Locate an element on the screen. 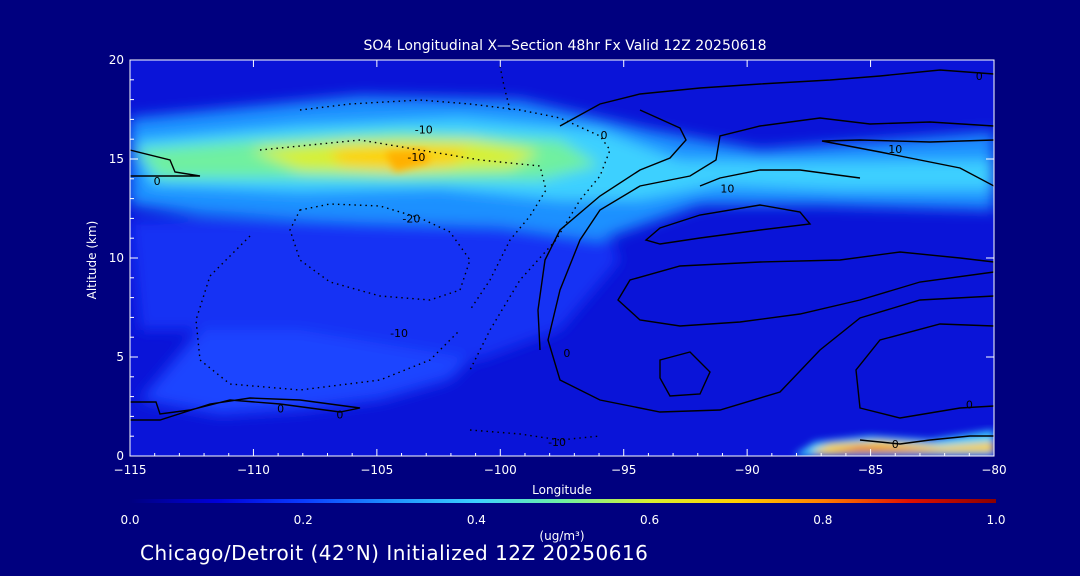 The image size is (1080, 576). colorbar-tick-label: 0.6 is located at coordinates (649, 520).